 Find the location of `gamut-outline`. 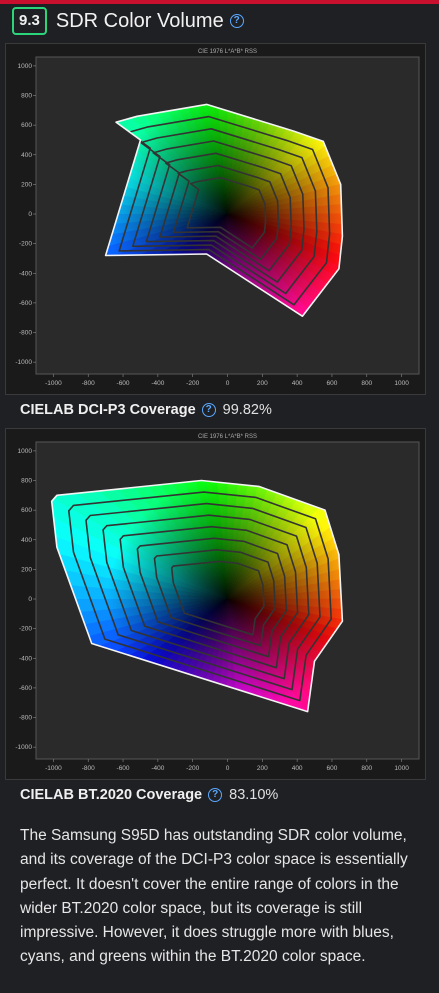

gamut-outline is located at coordinates (224, 210).